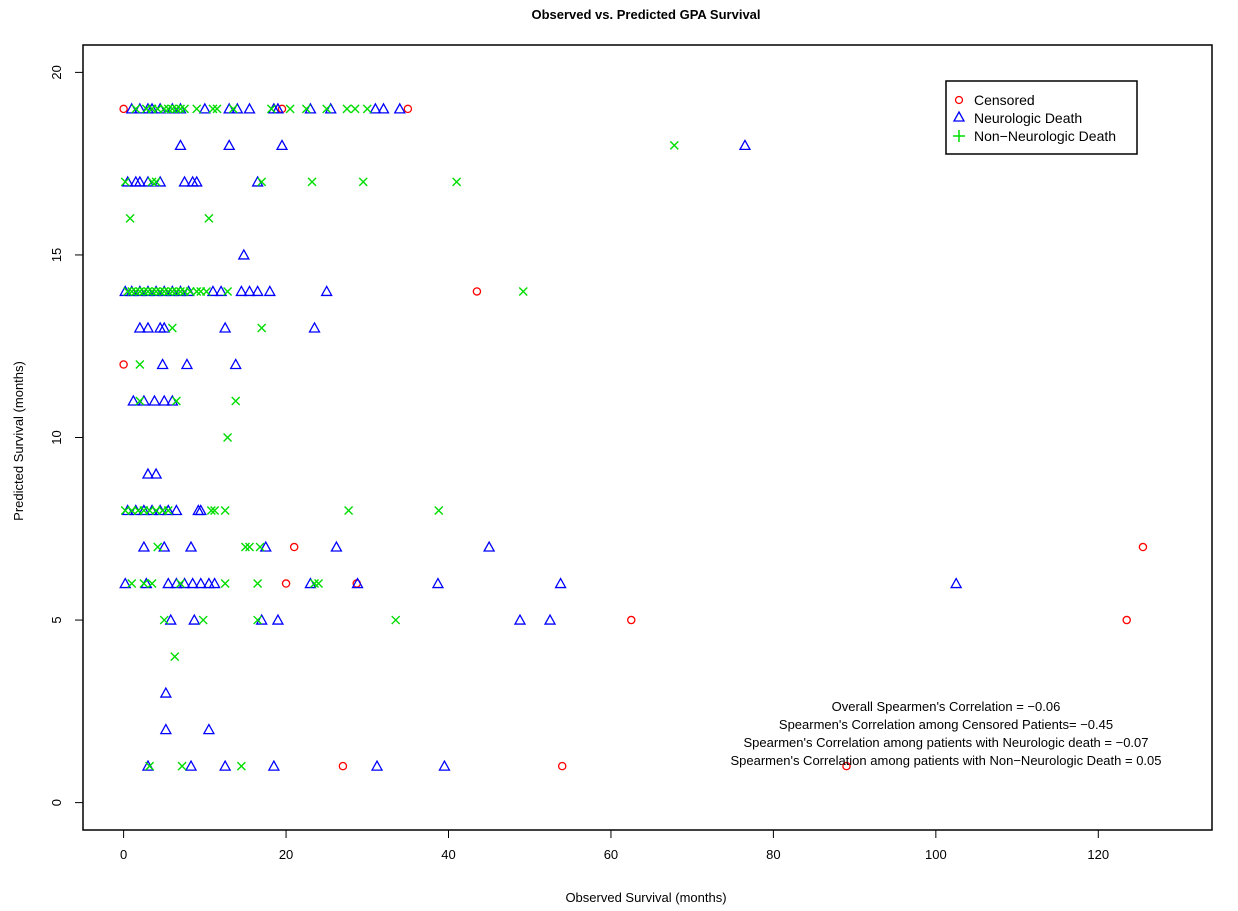 The width and height of the screenshot is (1238, 911). Describe the element at coordinates (56, 802) in the screenshot. I see `y-tick-label: 0` at that location.